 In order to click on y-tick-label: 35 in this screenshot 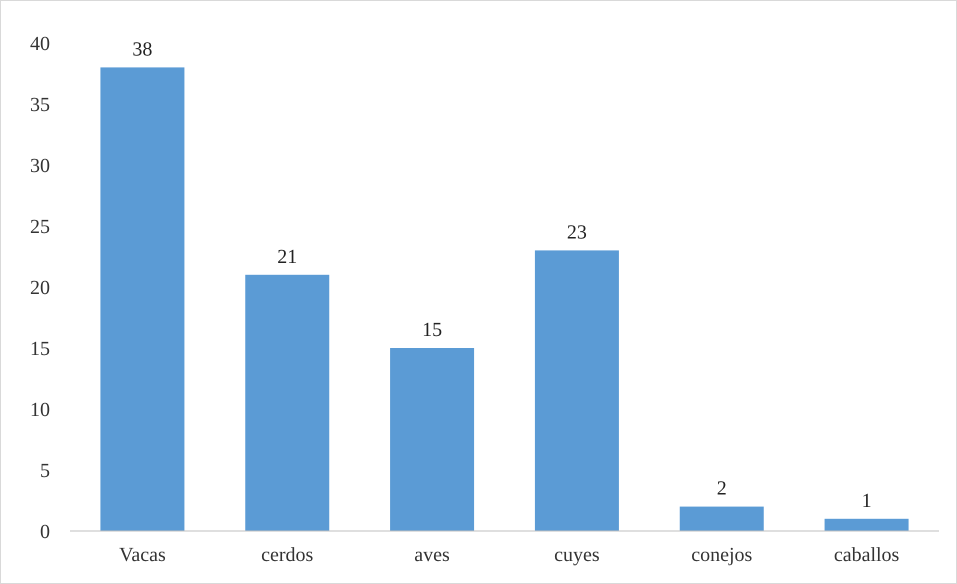, I will do `click(40, 105)`.